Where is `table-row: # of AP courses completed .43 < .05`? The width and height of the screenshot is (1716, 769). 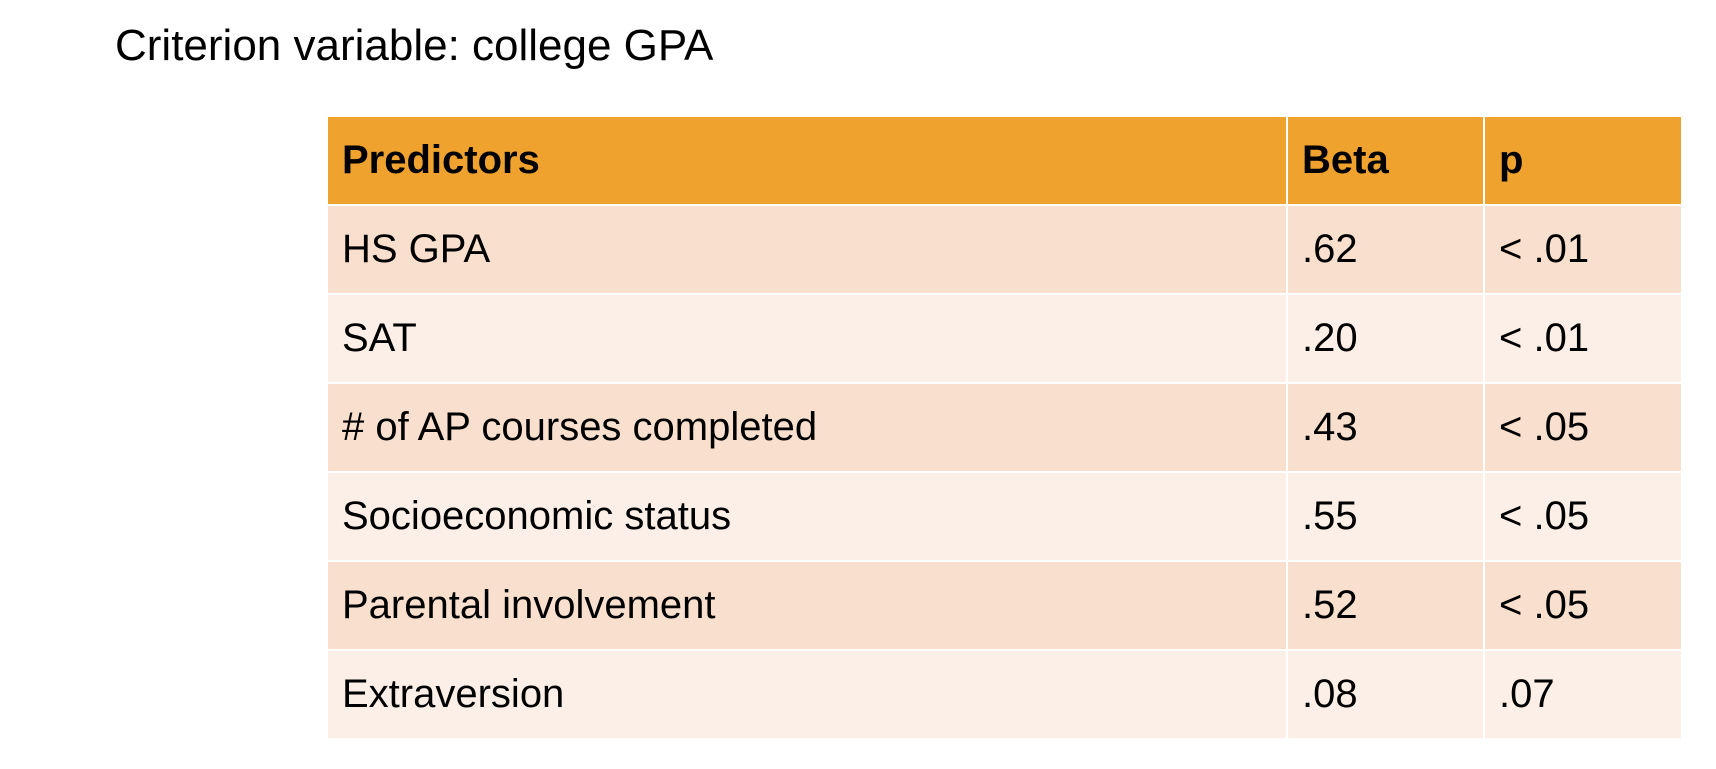
table-row: # of AP courses completed .43 < .05 is located at coordinates (1004, 427).